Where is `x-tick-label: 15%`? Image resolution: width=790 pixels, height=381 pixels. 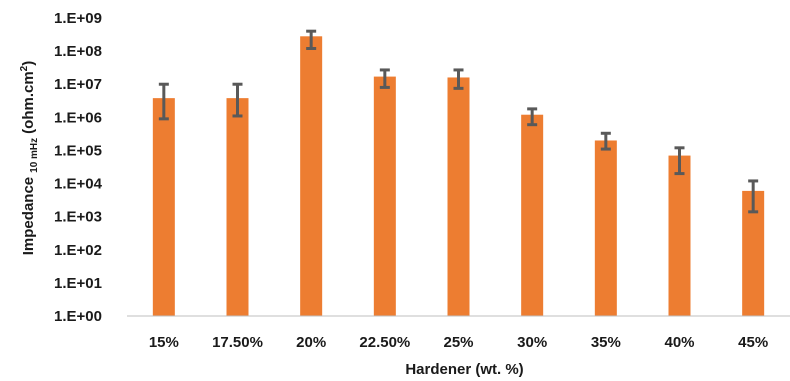
x-tick-label: 15% is located at coordinates (164, 342).